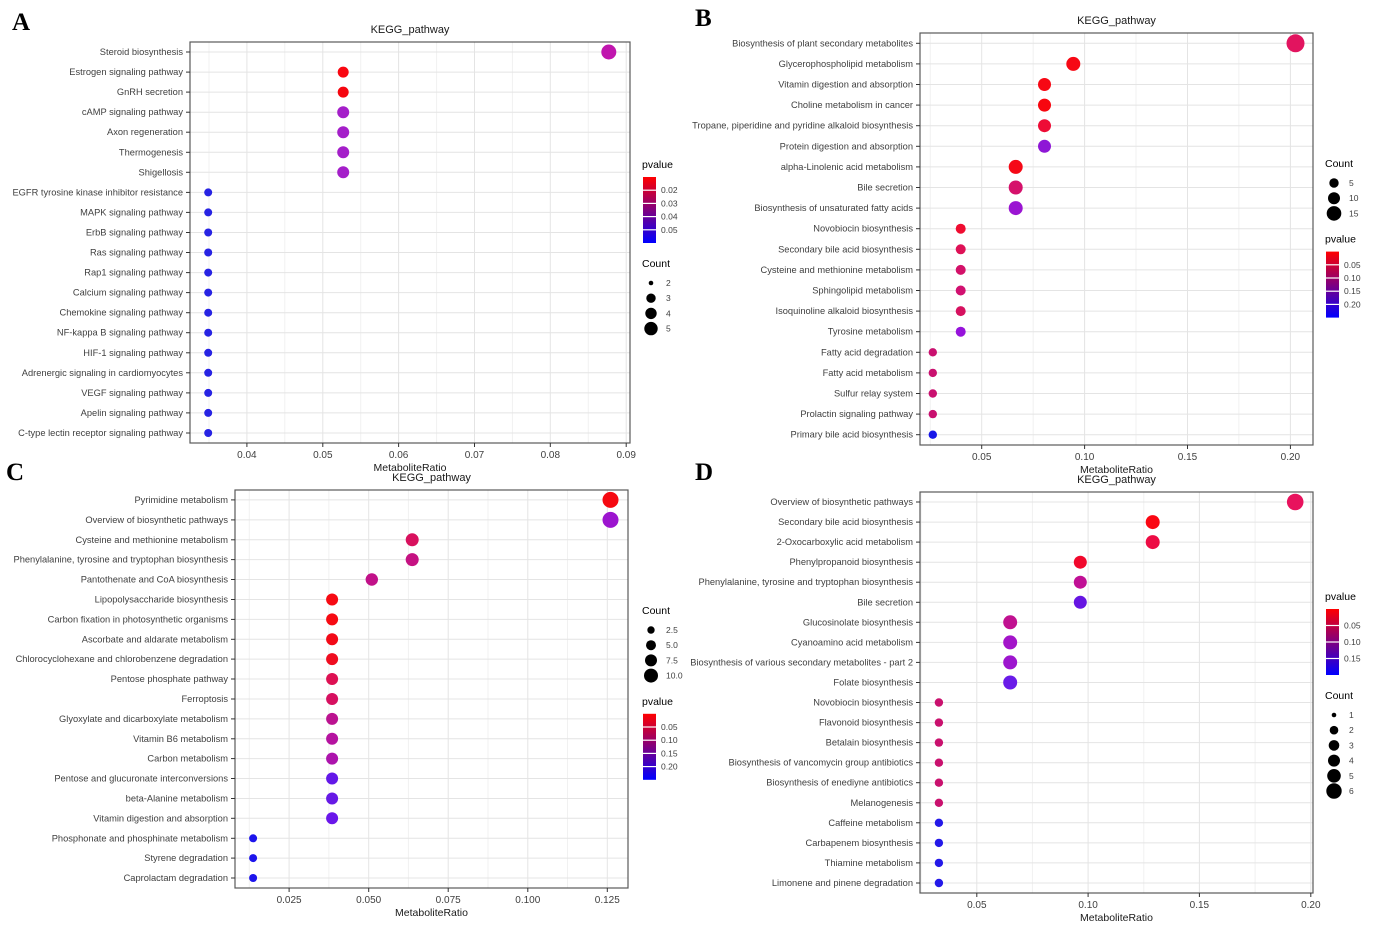 This screenshot has height=935, width=1381. What do you see at coordinates (181, 500) in the screenshot?
I see `y-axis-label: Pyrimidine metabolism` at bounding box center [181, 500].